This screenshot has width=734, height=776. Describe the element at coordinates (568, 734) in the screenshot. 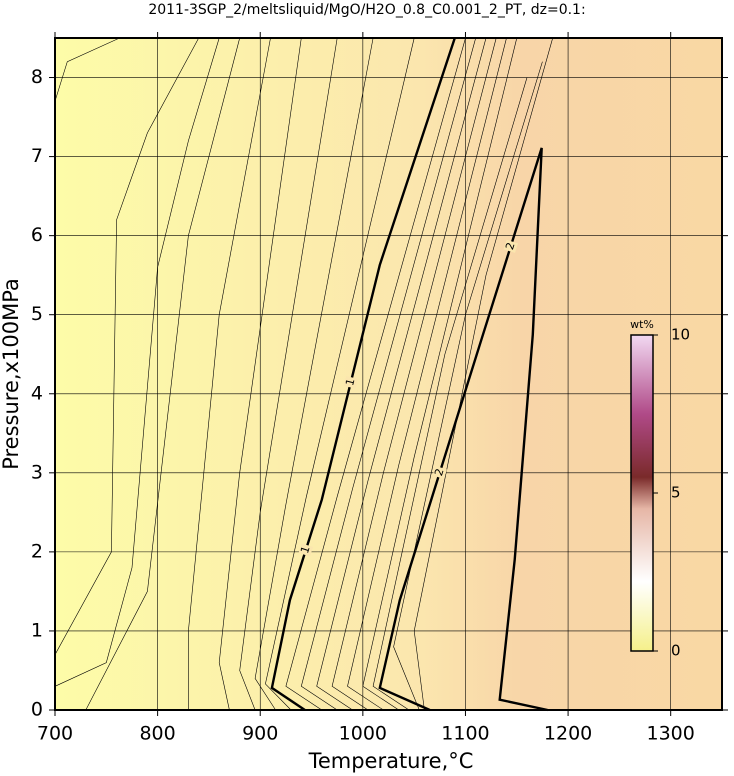

I see `x-tick-label: 1200` at that location.